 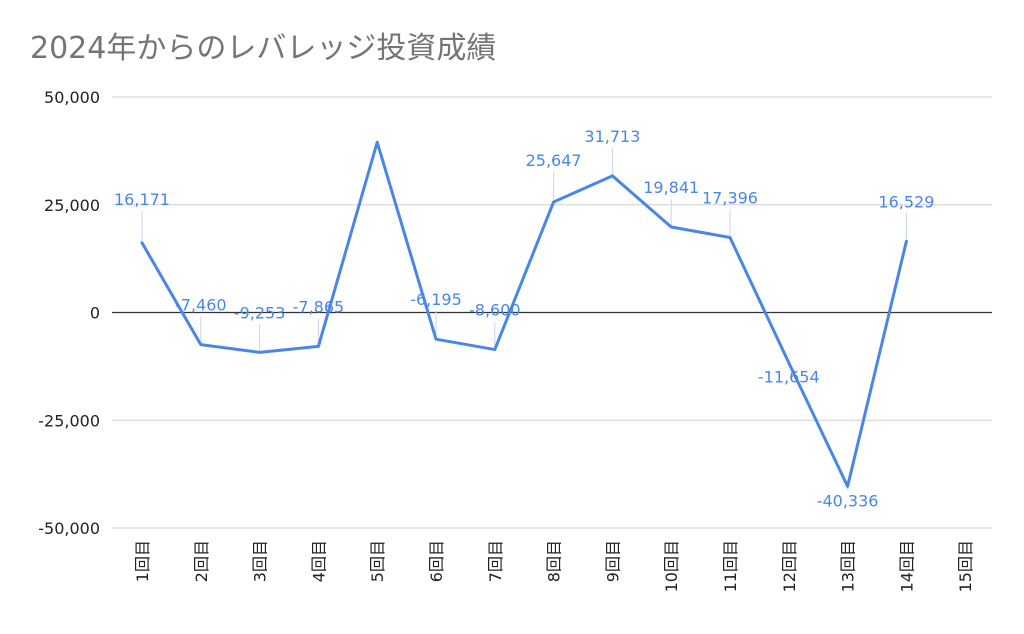 I want to click on data-label: 25,647, so click(x=554, y=160).